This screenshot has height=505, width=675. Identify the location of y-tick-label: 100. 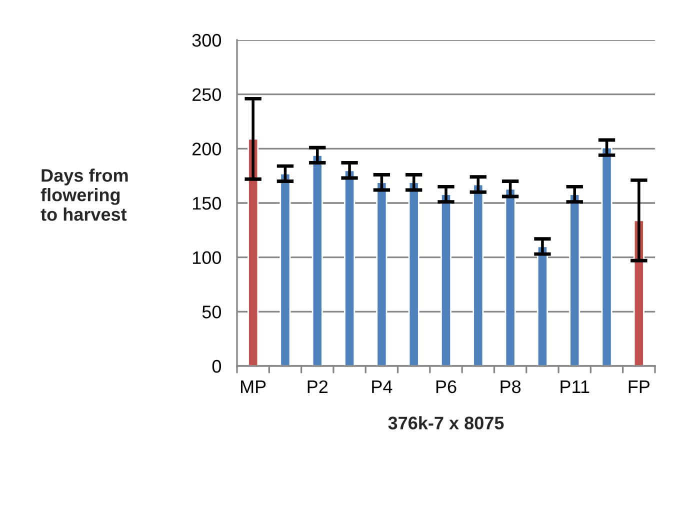
(207, 257).